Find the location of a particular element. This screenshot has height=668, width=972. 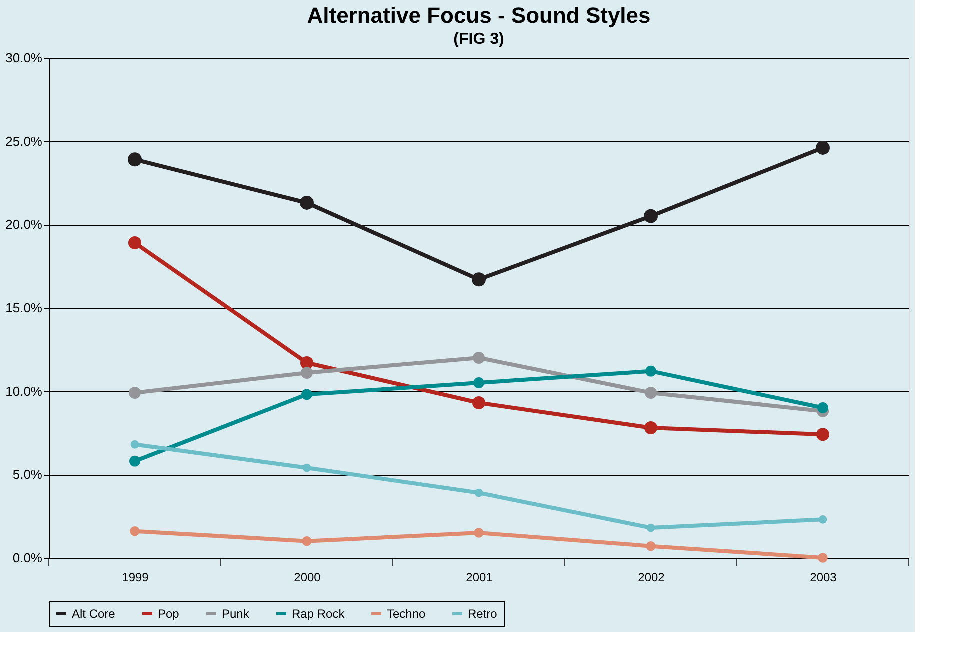

legend-label: Retro is located at coordinates (483, 613).